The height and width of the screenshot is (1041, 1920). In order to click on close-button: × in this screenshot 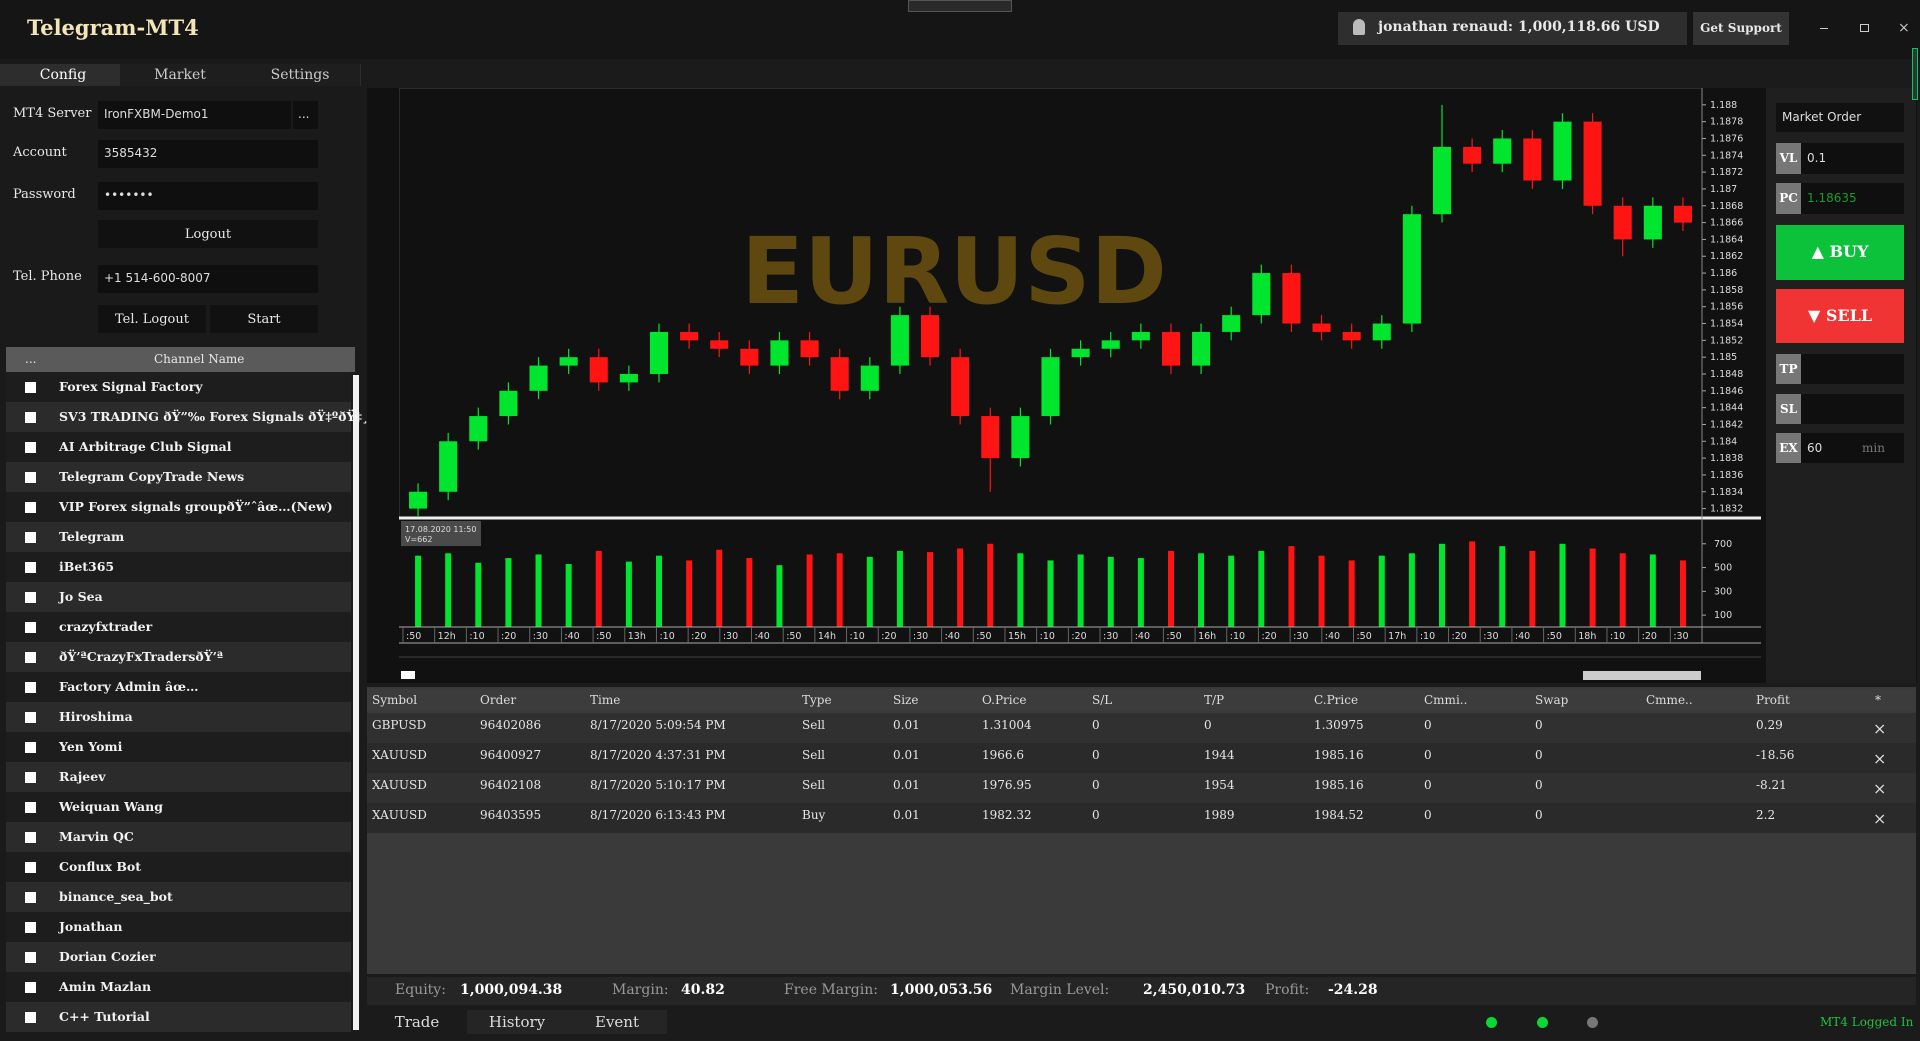, I will do `click(1904, 28)`.